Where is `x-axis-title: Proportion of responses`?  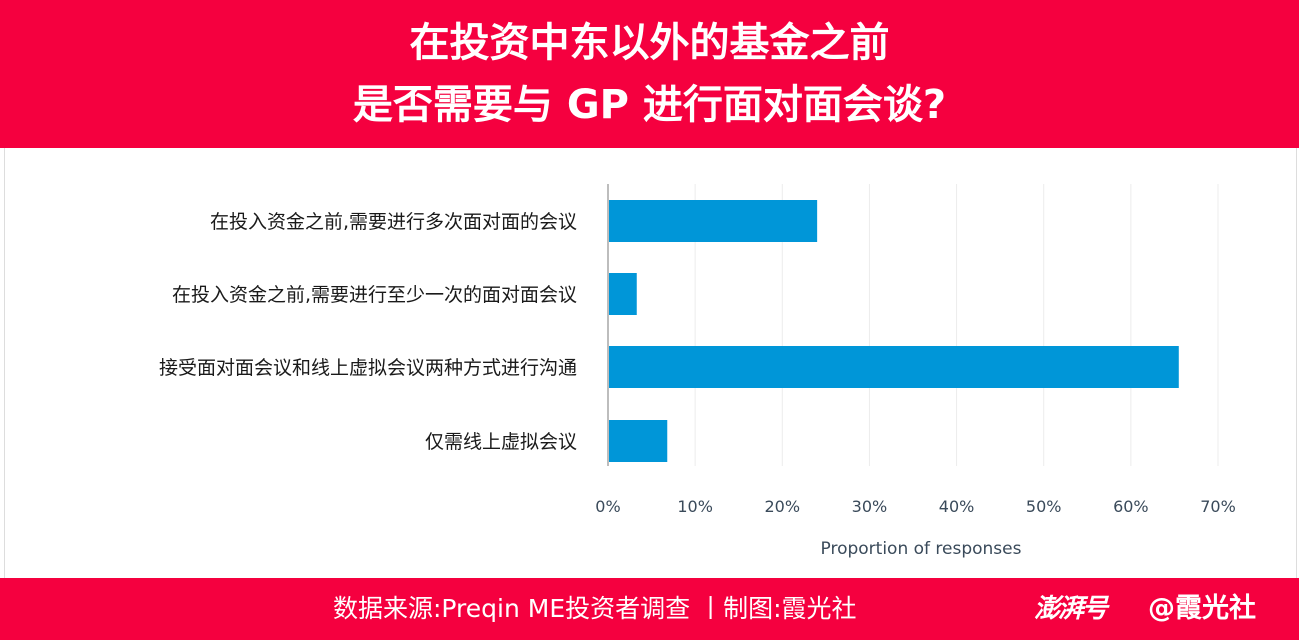
x-axis-title: Proportion of responses is located at coordinates (921, 549).